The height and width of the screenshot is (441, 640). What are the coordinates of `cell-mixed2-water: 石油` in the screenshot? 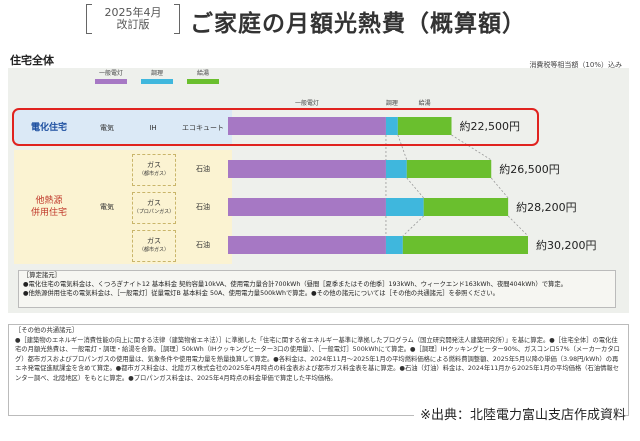 It's located at (203, 206).